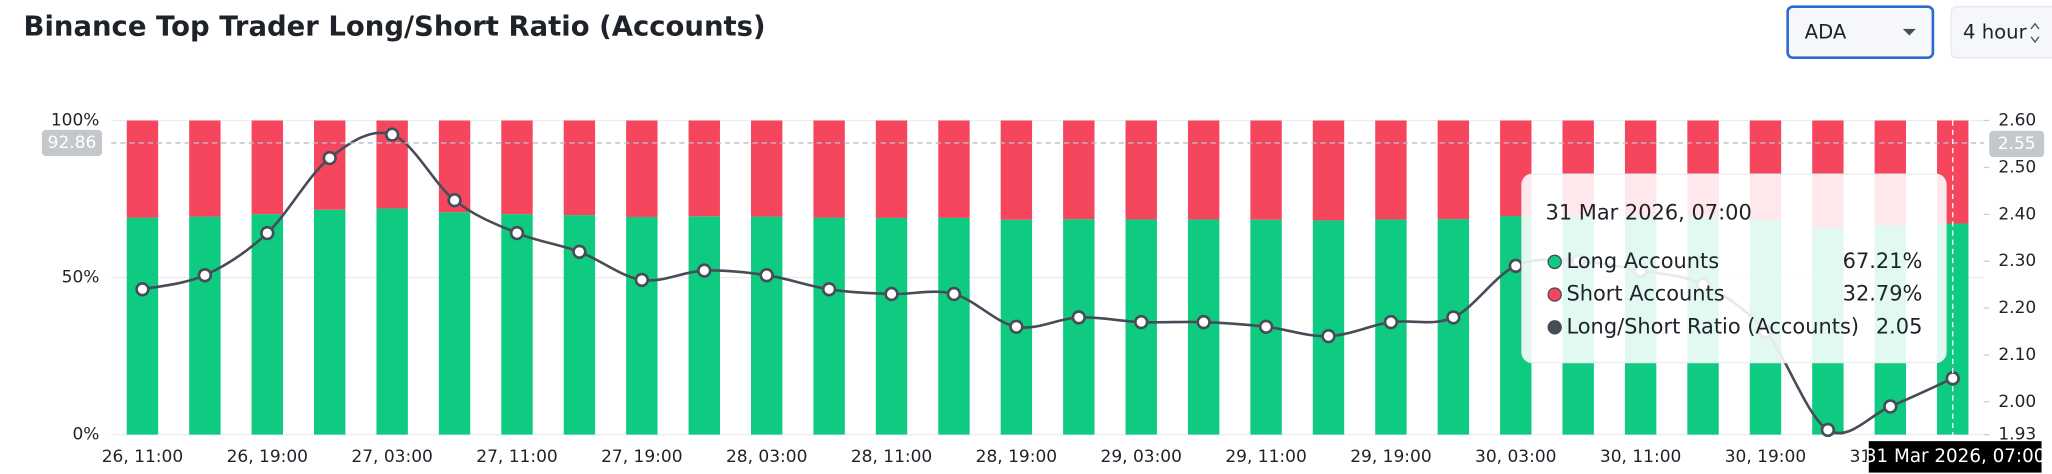  I want to click on y2-tick-label: 2.10, so click(2017, 355).